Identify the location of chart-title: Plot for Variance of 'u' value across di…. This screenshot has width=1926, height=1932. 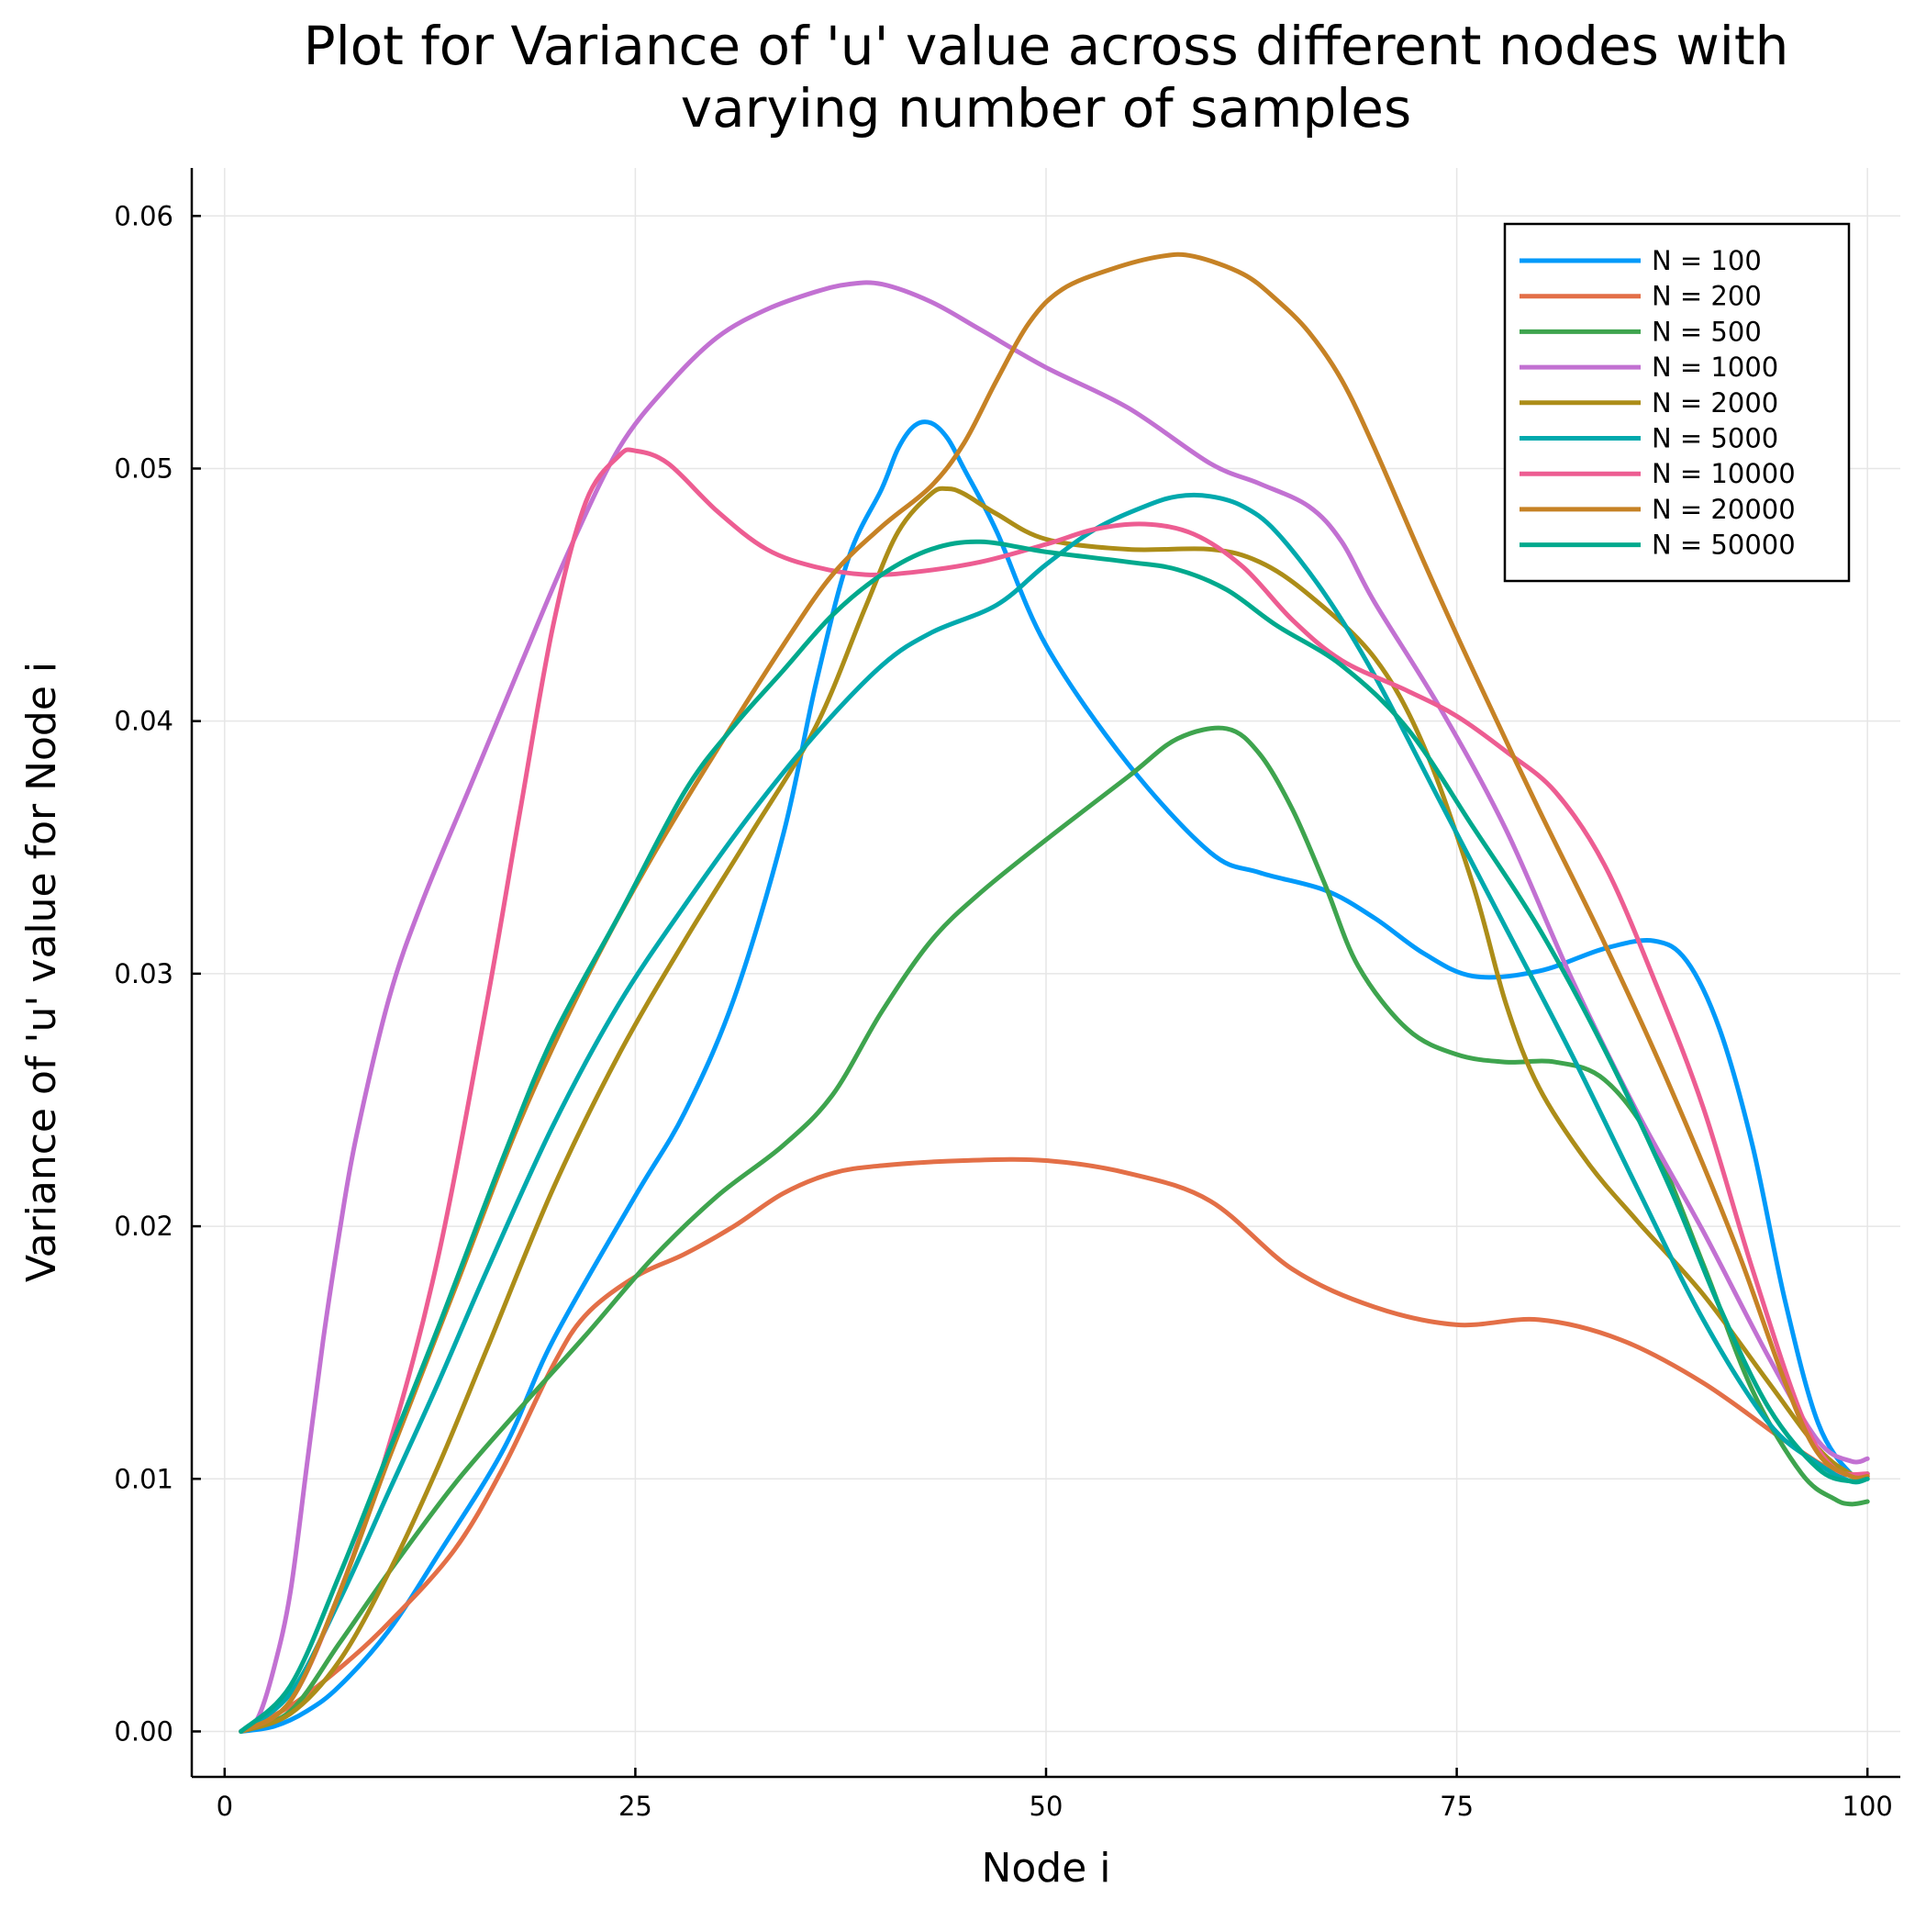
(1046, 77).